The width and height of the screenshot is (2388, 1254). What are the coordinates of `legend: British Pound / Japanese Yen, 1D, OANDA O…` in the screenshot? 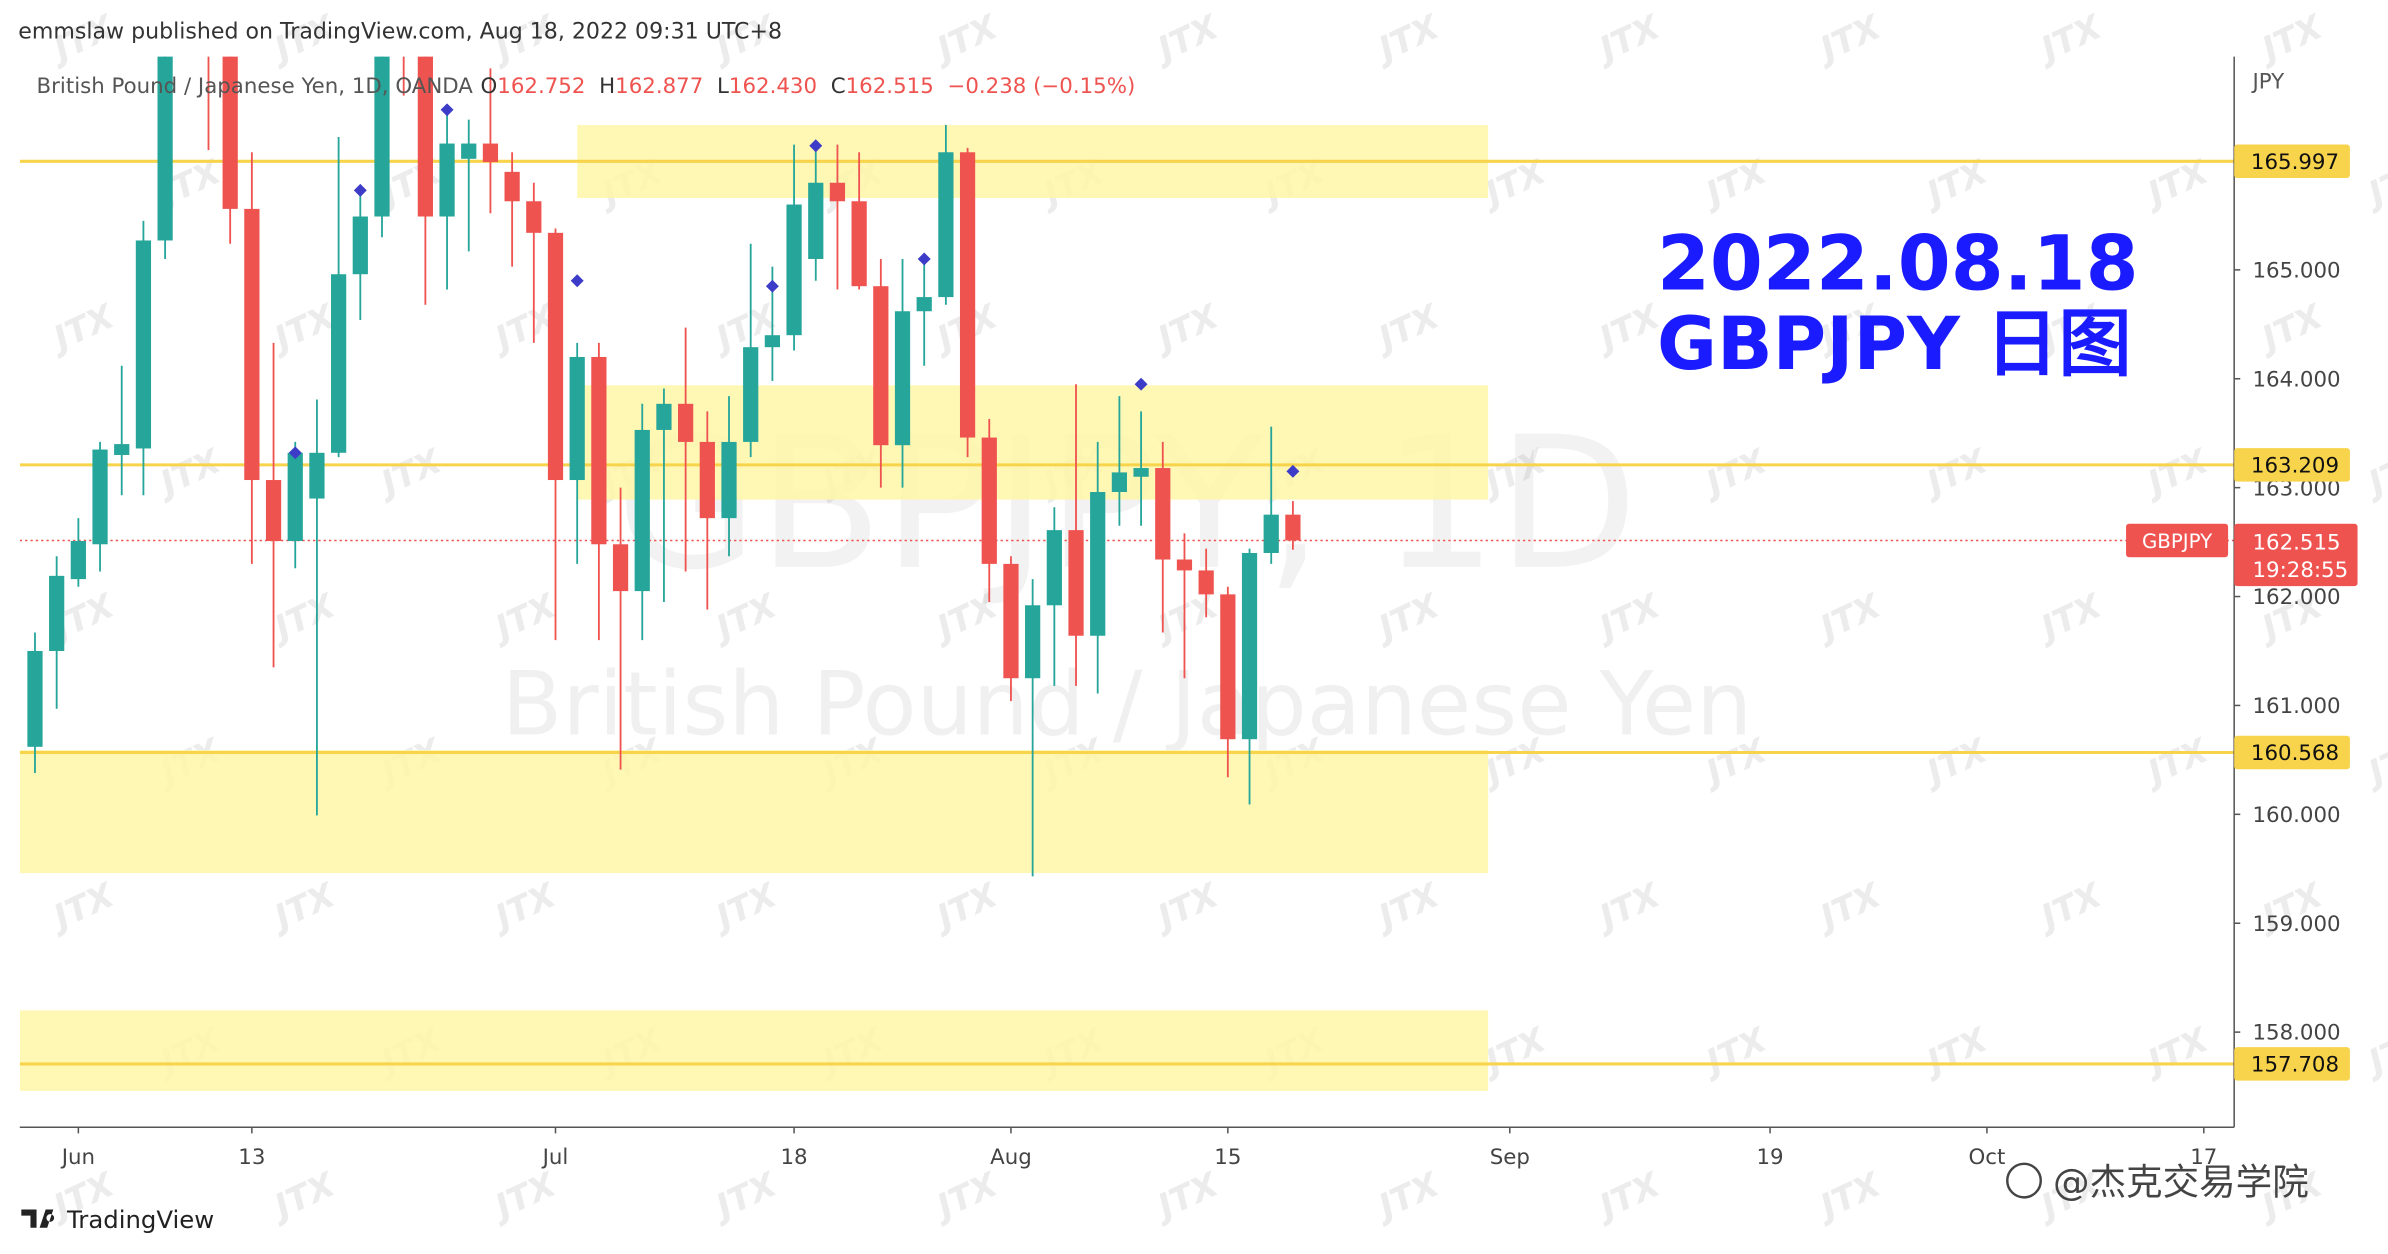 It's located at (586, 86).